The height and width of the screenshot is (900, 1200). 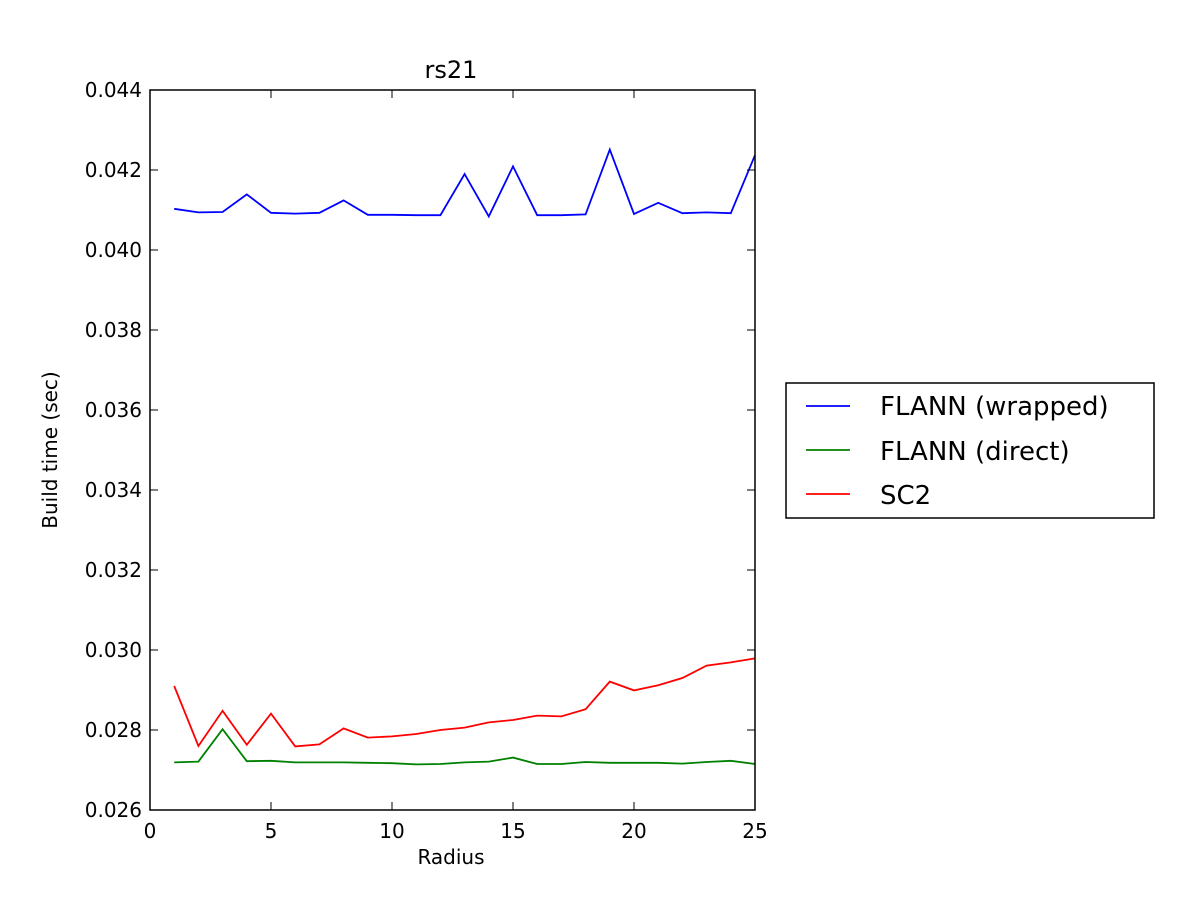 I want to click on x-tick-label: 25, so click(x=754, y=831).